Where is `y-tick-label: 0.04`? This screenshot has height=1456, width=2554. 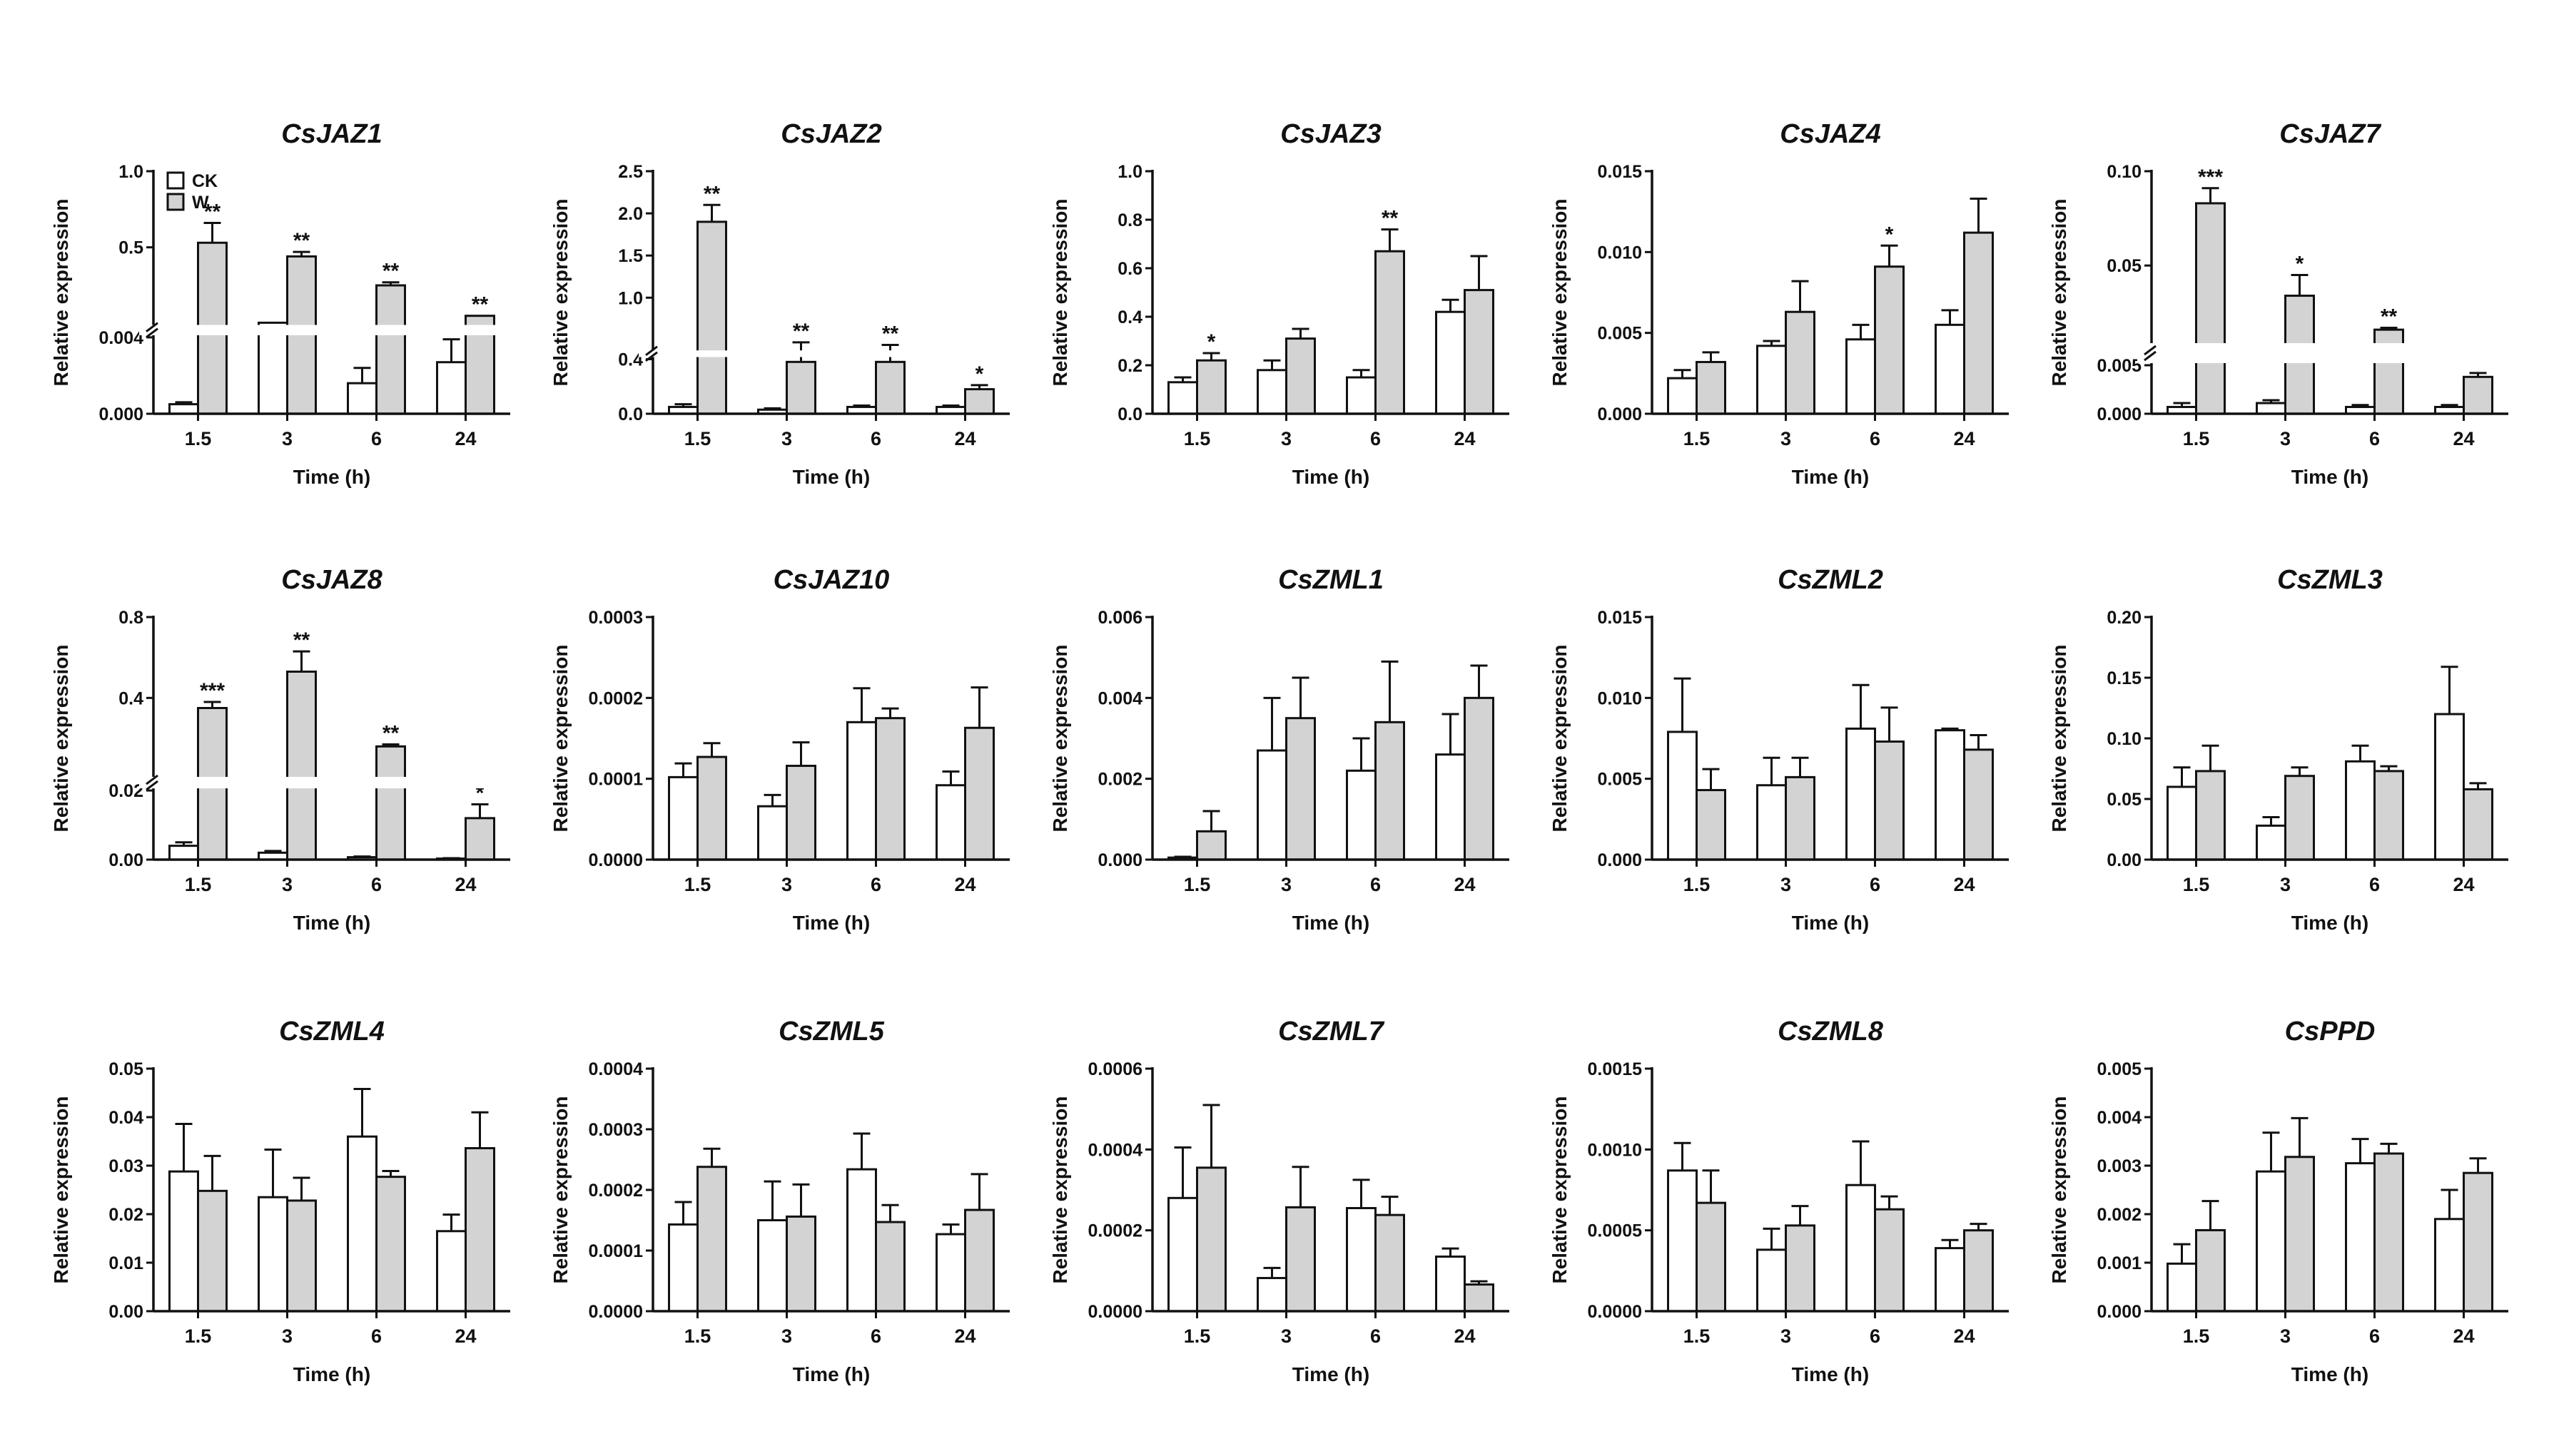
y-tick-label: 0.04 is located at coordinates (126, 1118).